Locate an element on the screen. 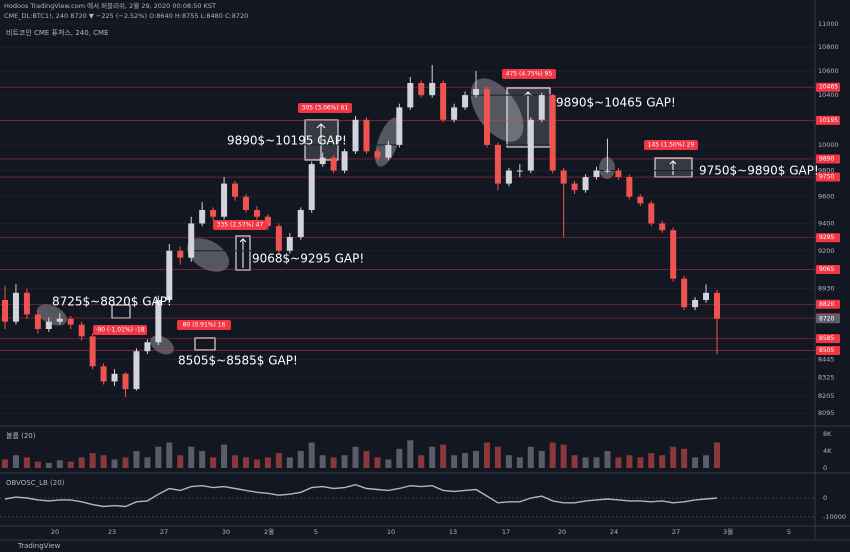 The height and width of the screenshot is (552, 850). y-tick-label: -10000 is located at coordinates (834, 517).